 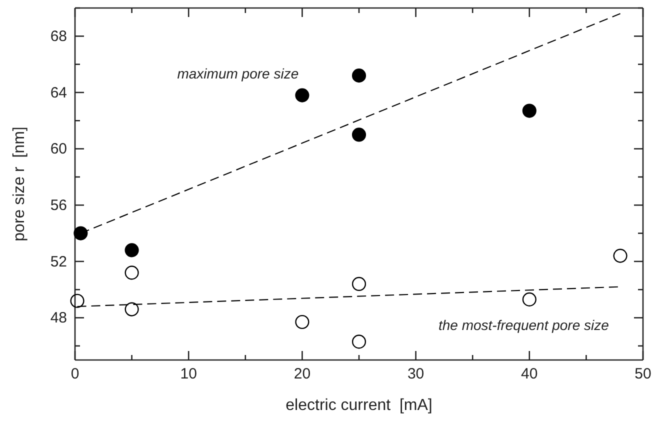 What do you see at coordinates (643, 374) in the screenshot?
I see `x-tick-label: 50` at bounding box center [643, 374].